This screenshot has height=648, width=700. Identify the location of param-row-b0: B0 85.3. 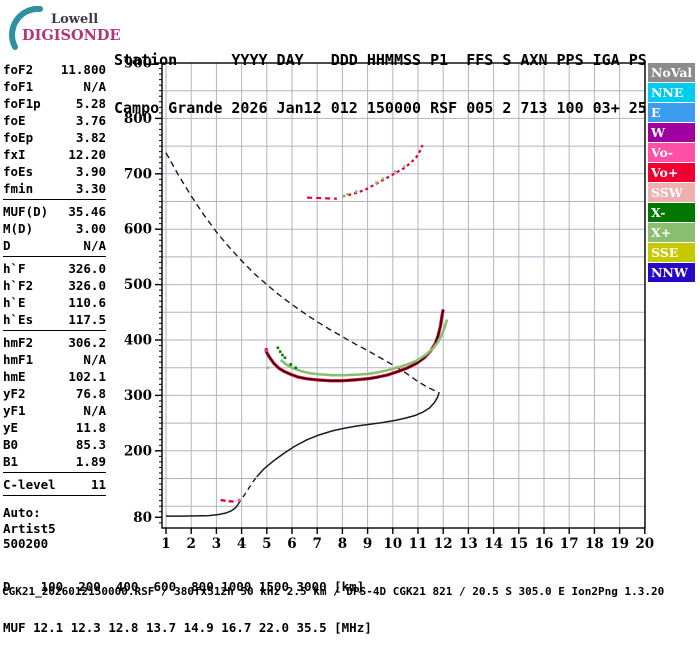
(54, 444).